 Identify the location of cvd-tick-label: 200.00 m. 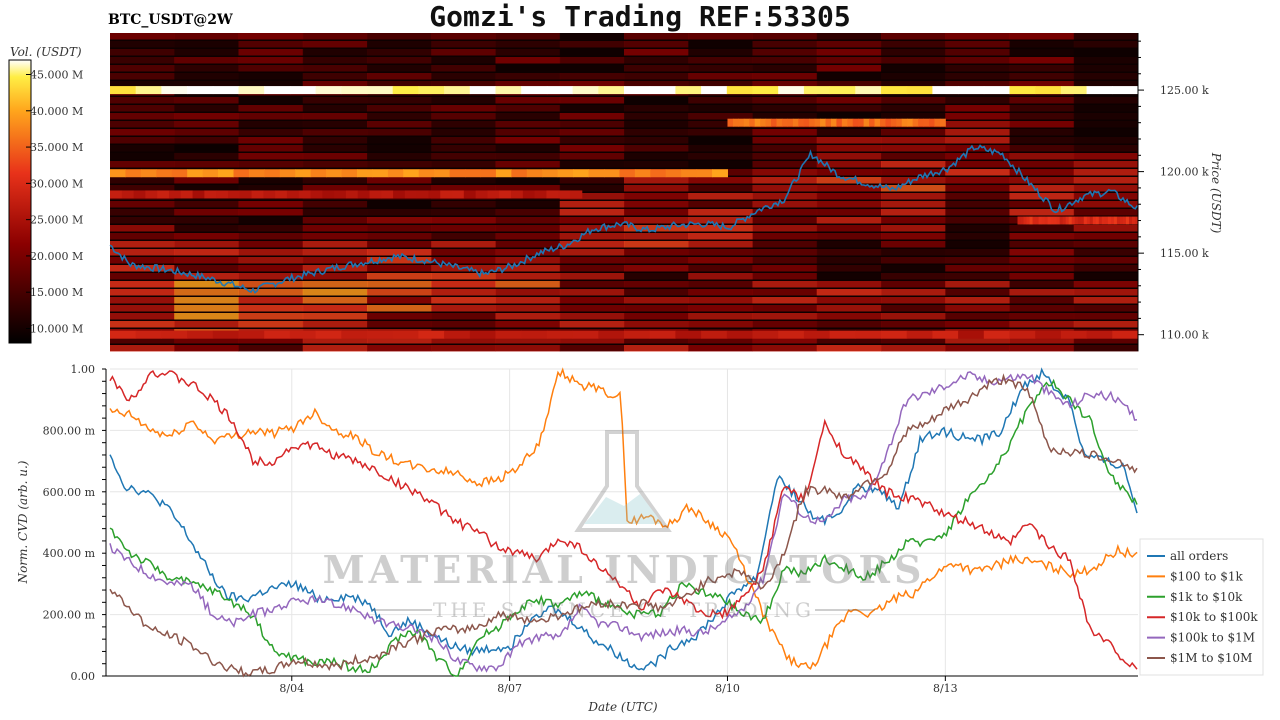
(69, 615).